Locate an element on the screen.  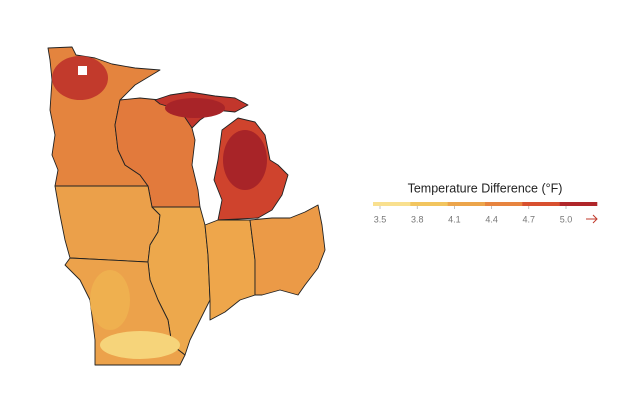
legend-tick-label: 4.1 is located at coordinates (454, 219).